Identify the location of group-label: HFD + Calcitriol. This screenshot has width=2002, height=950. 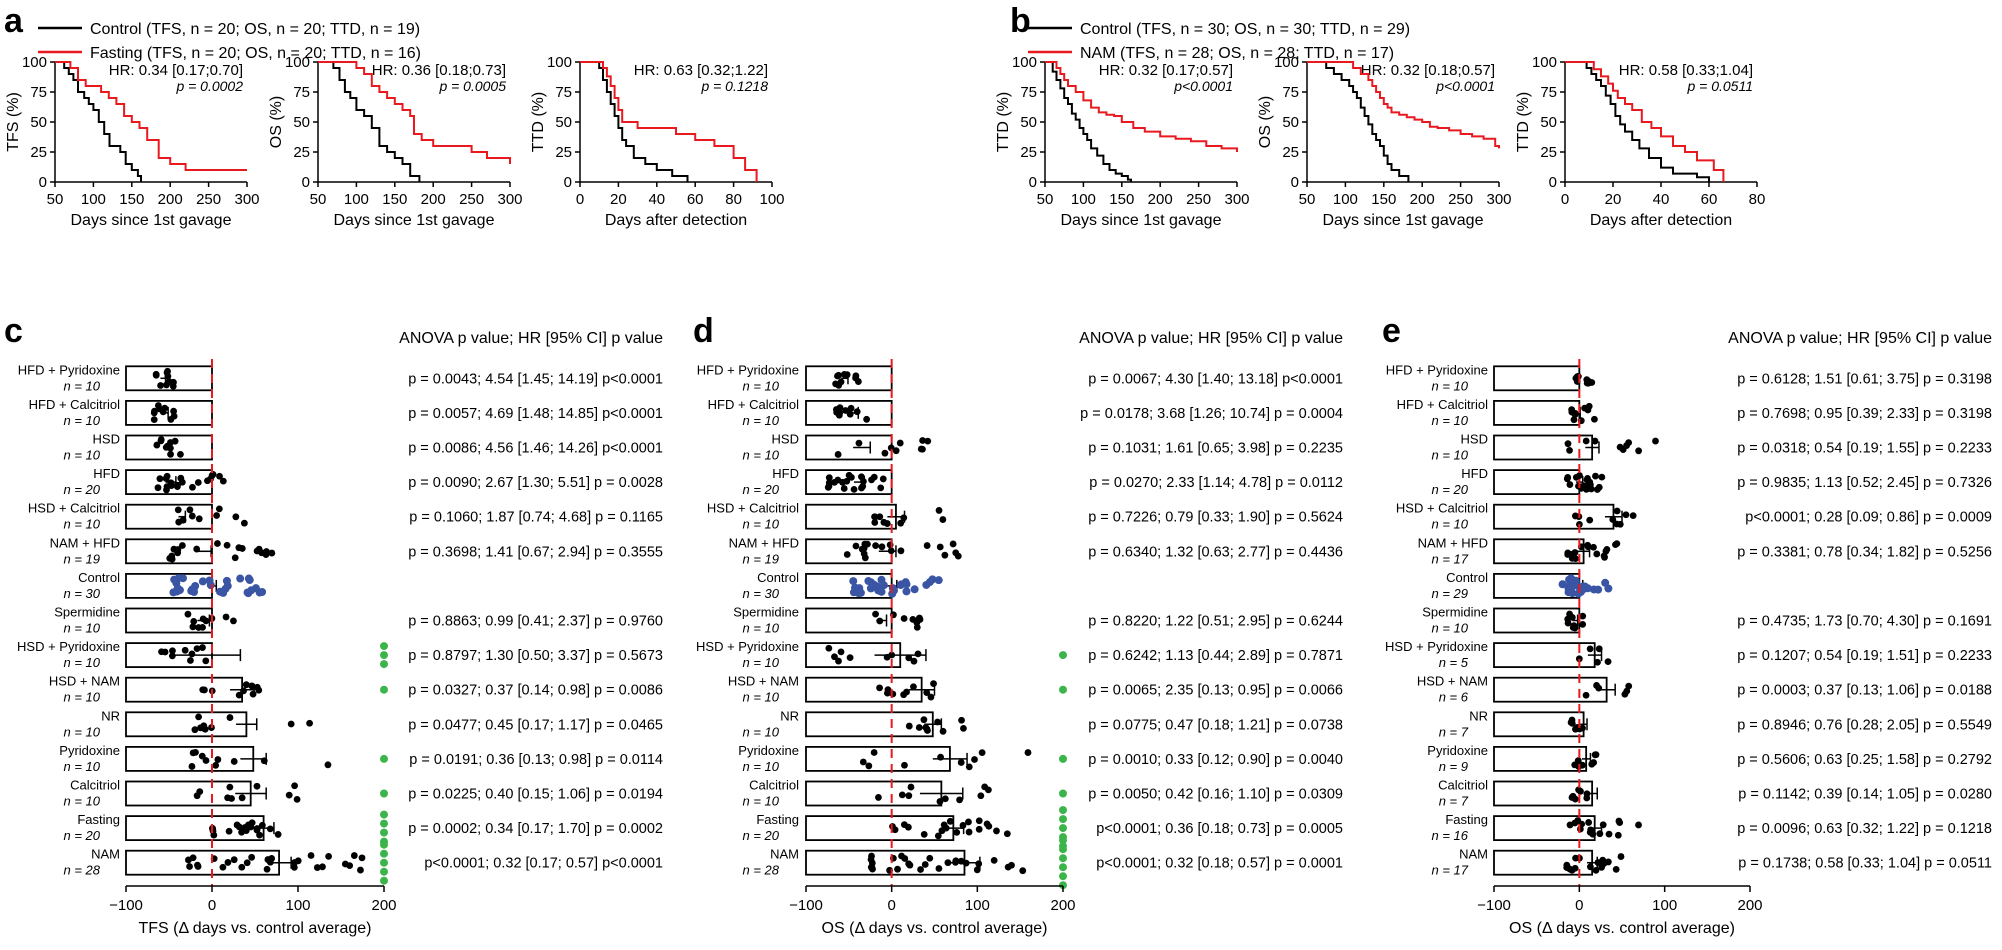
(74, 404).